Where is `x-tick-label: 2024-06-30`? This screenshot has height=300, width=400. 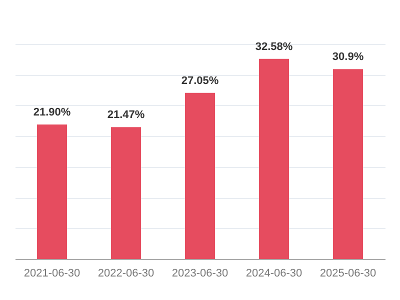
x-tick-label: 2024-06-30 is located at coordinates (274, 274).